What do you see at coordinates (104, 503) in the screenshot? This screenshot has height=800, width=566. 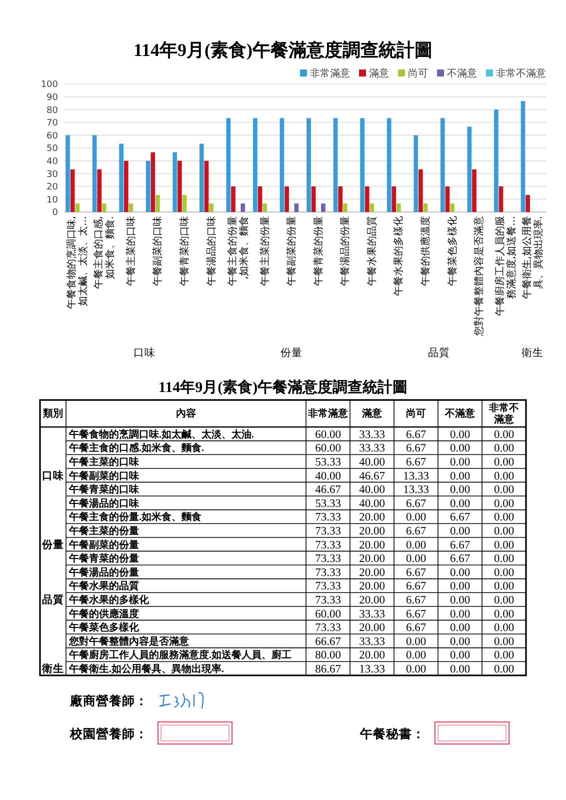 I see `category-label: 午餐湯品的口味` at bounding box center [104, 503].